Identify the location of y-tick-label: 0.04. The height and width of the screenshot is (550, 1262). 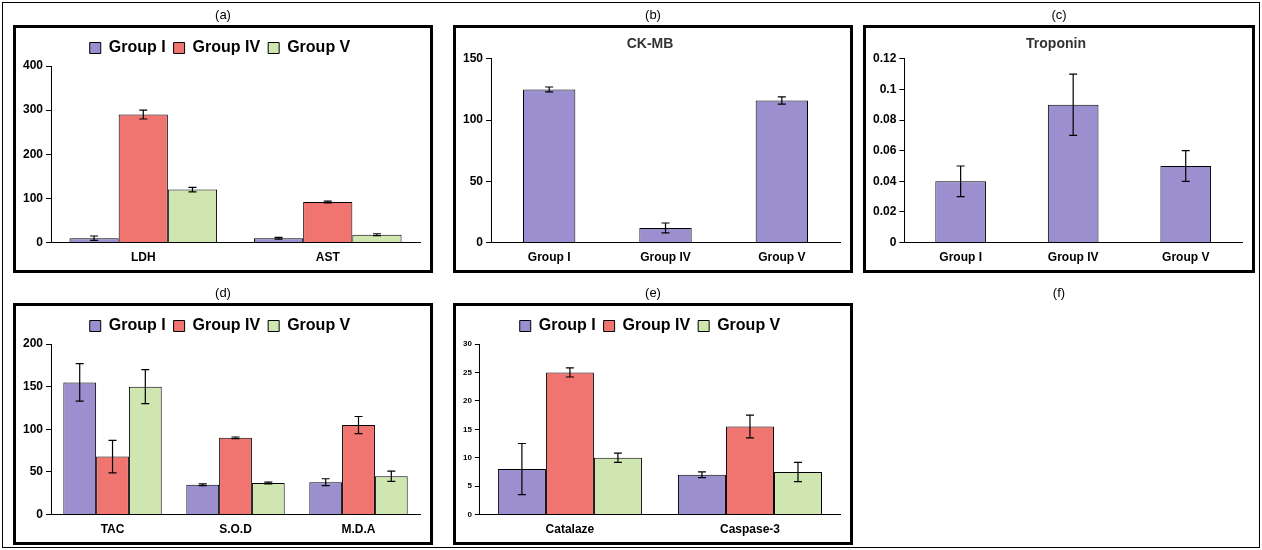
(885, 180).